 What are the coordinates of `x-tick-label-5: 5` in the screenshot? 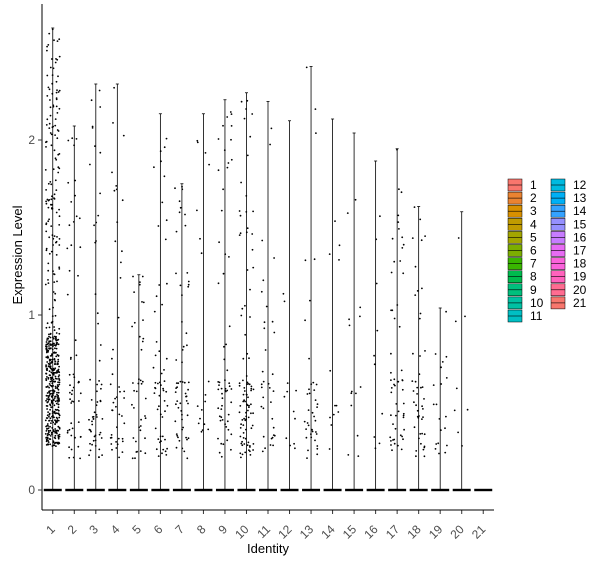 It's located at (136, 529).